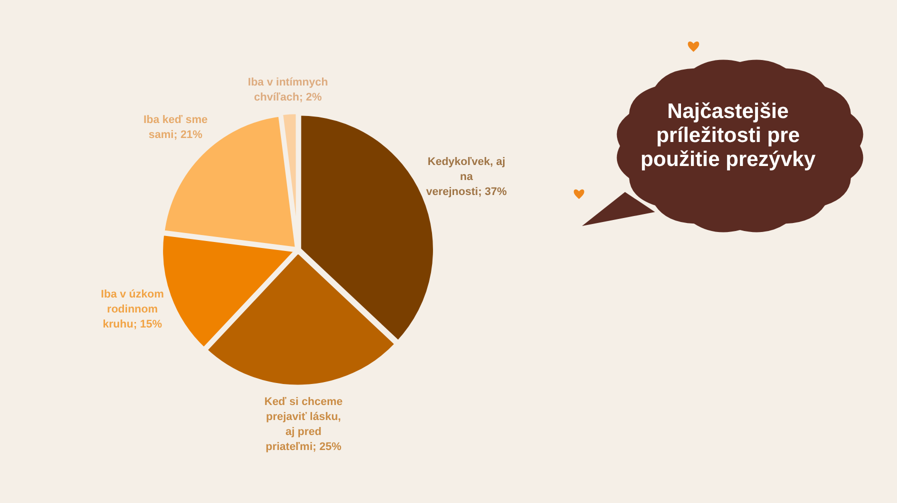 Image resolution: width=897 pixels, height=503 pixels. I want to click on slice-label: Iba v úzkom rodinnom kruhu; 15%, so click(132, 309).